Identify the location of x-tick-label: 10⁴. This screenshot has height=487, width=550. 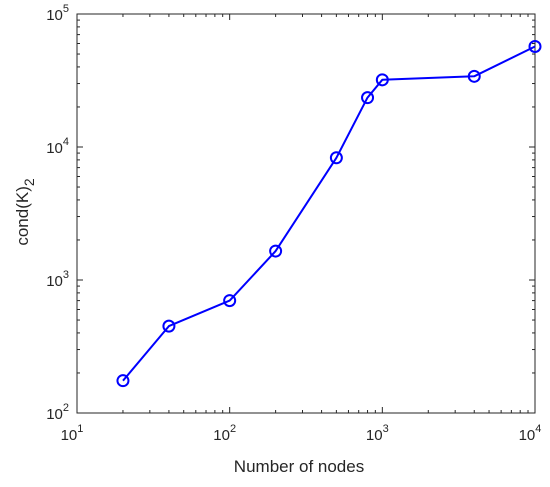
(530, 433).